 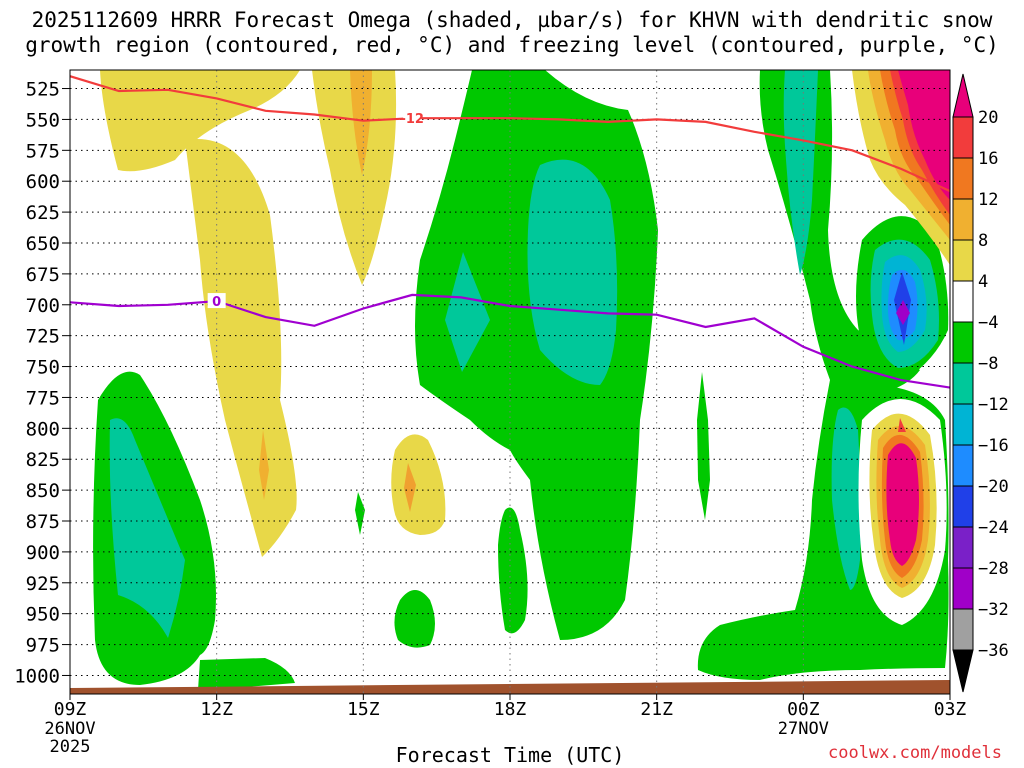 I want to click on y-tick-label: 600, so click(x=43, y=182).